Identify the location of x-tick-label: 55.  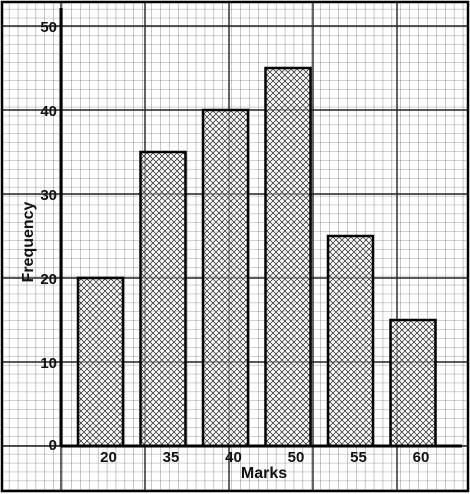
(358, 457).